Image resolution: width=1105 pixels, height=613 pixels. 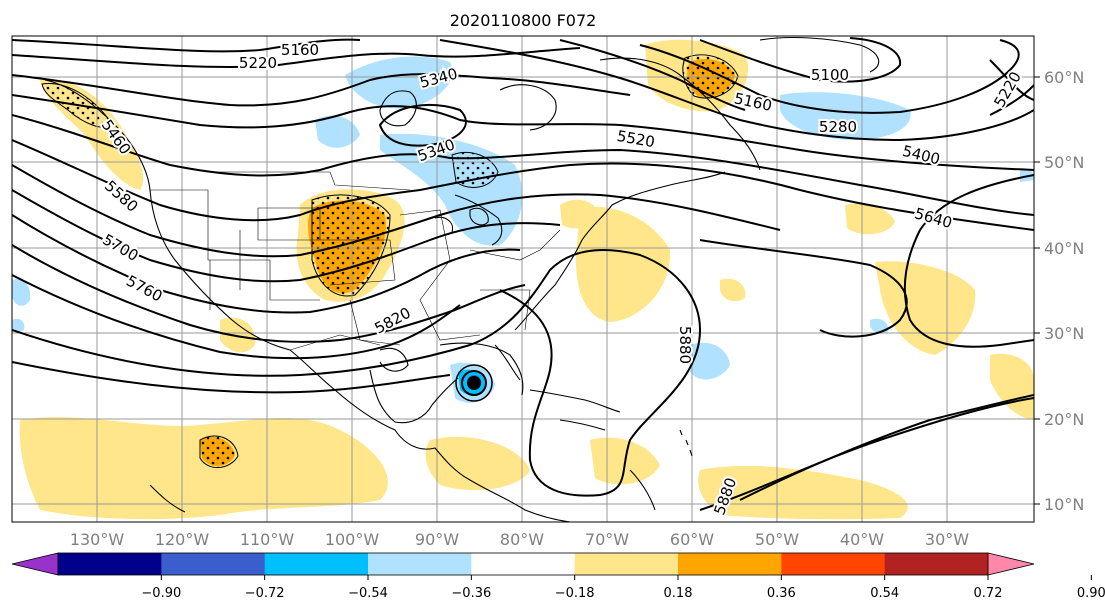 What do you see at coordinates (437, 539) in the screenshot?
I see `lon-label: 90°W` at bounding box center [437, 539].